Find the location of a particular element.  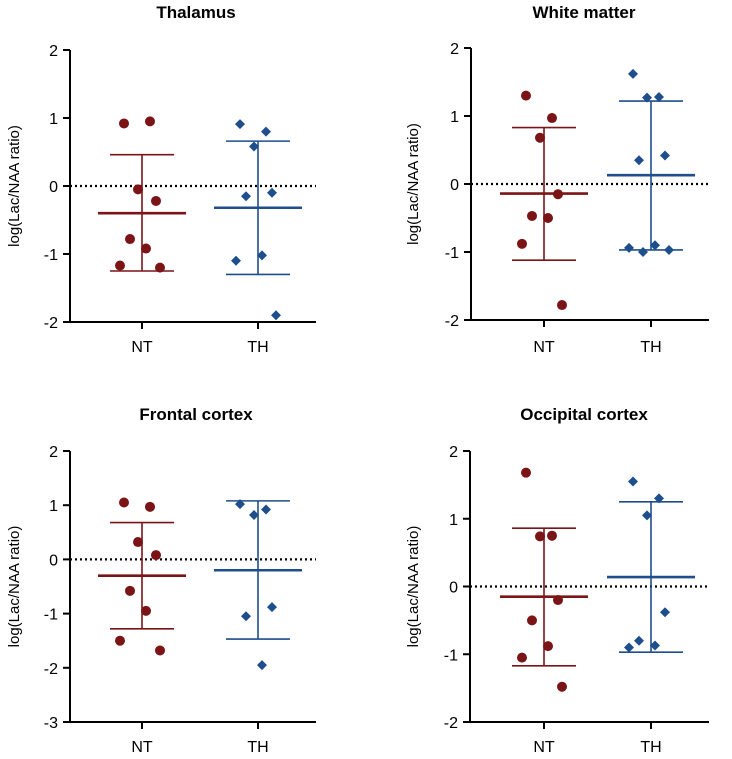

chart-title: Thalamus is located at coordinates (195, 12).